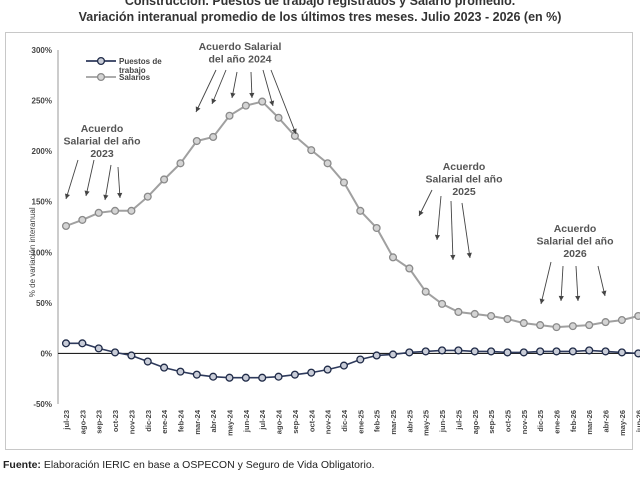  Describe the element at coordinates (101, 141) in the screenshot. I see `annotation-1: Acuerdo Salarial del año 2023` at that location.